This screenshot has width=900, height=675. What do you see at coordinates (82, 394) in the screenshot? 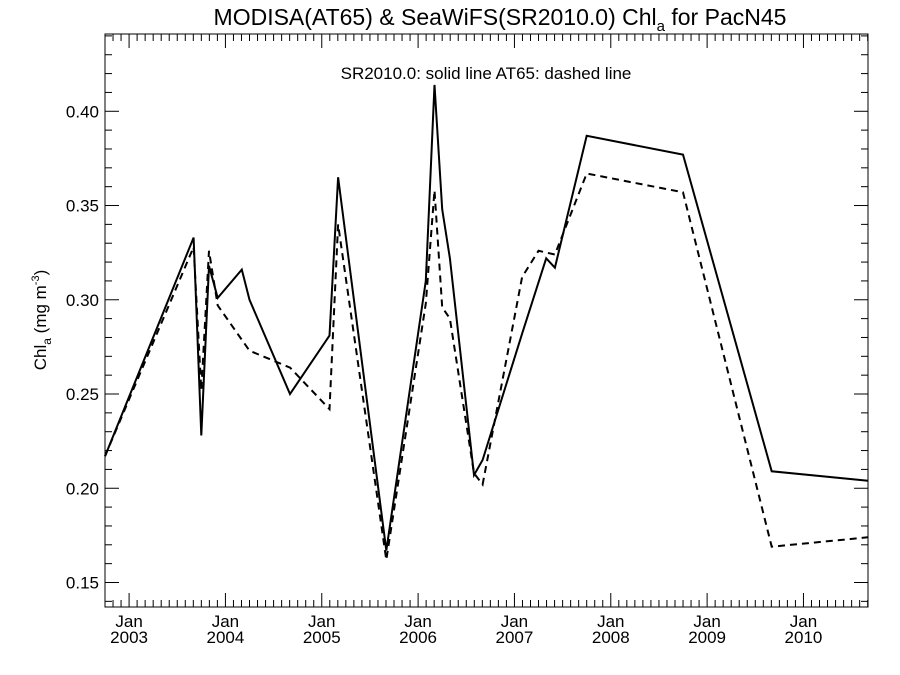
I see `y-tick-label: 0.25` at bounding box center [82, 394].